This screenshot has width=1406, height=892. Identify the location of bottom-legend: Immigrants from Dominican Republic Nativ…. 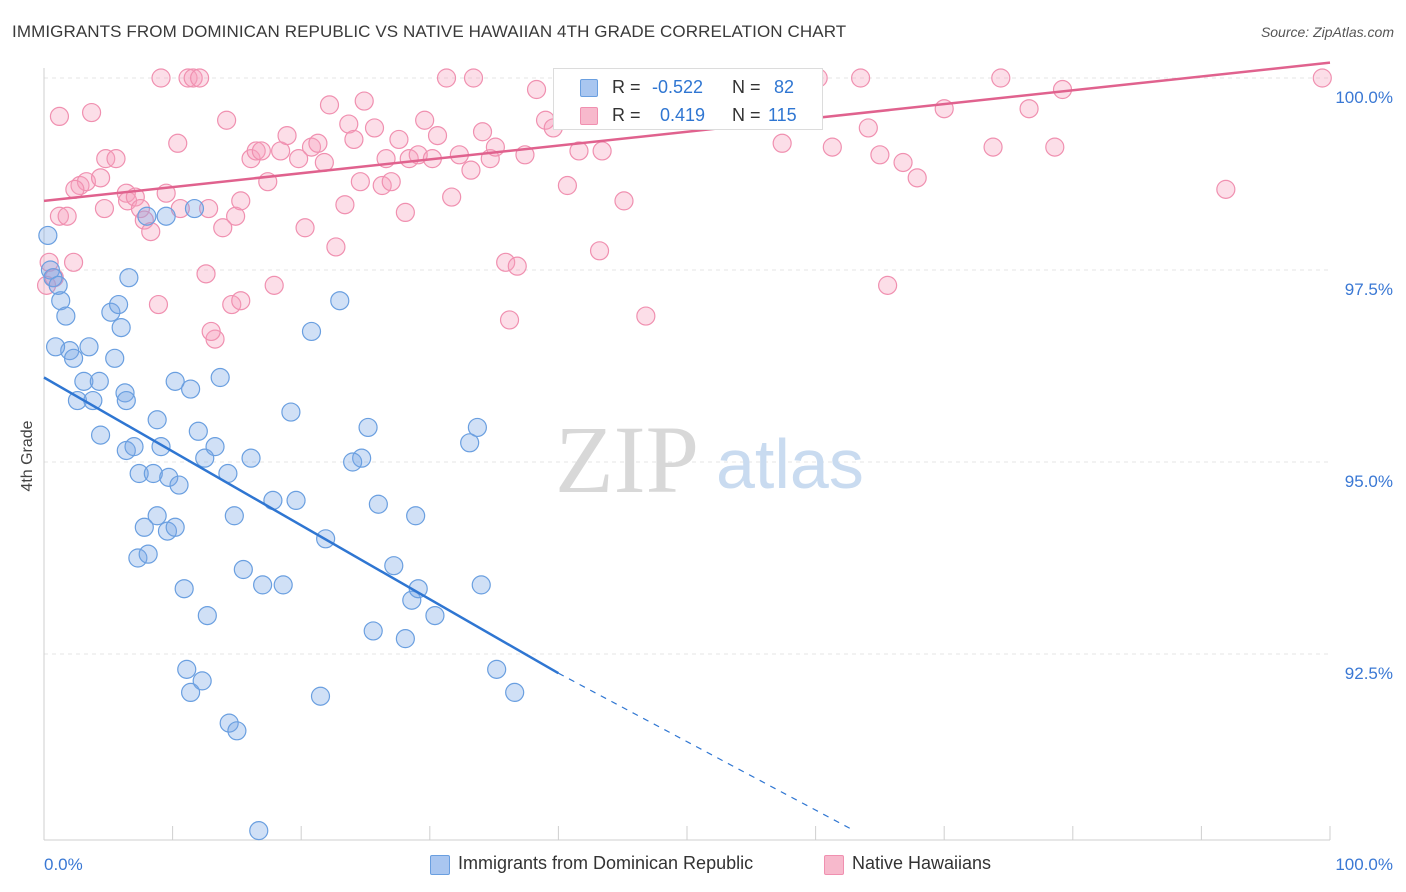
(703, 865).